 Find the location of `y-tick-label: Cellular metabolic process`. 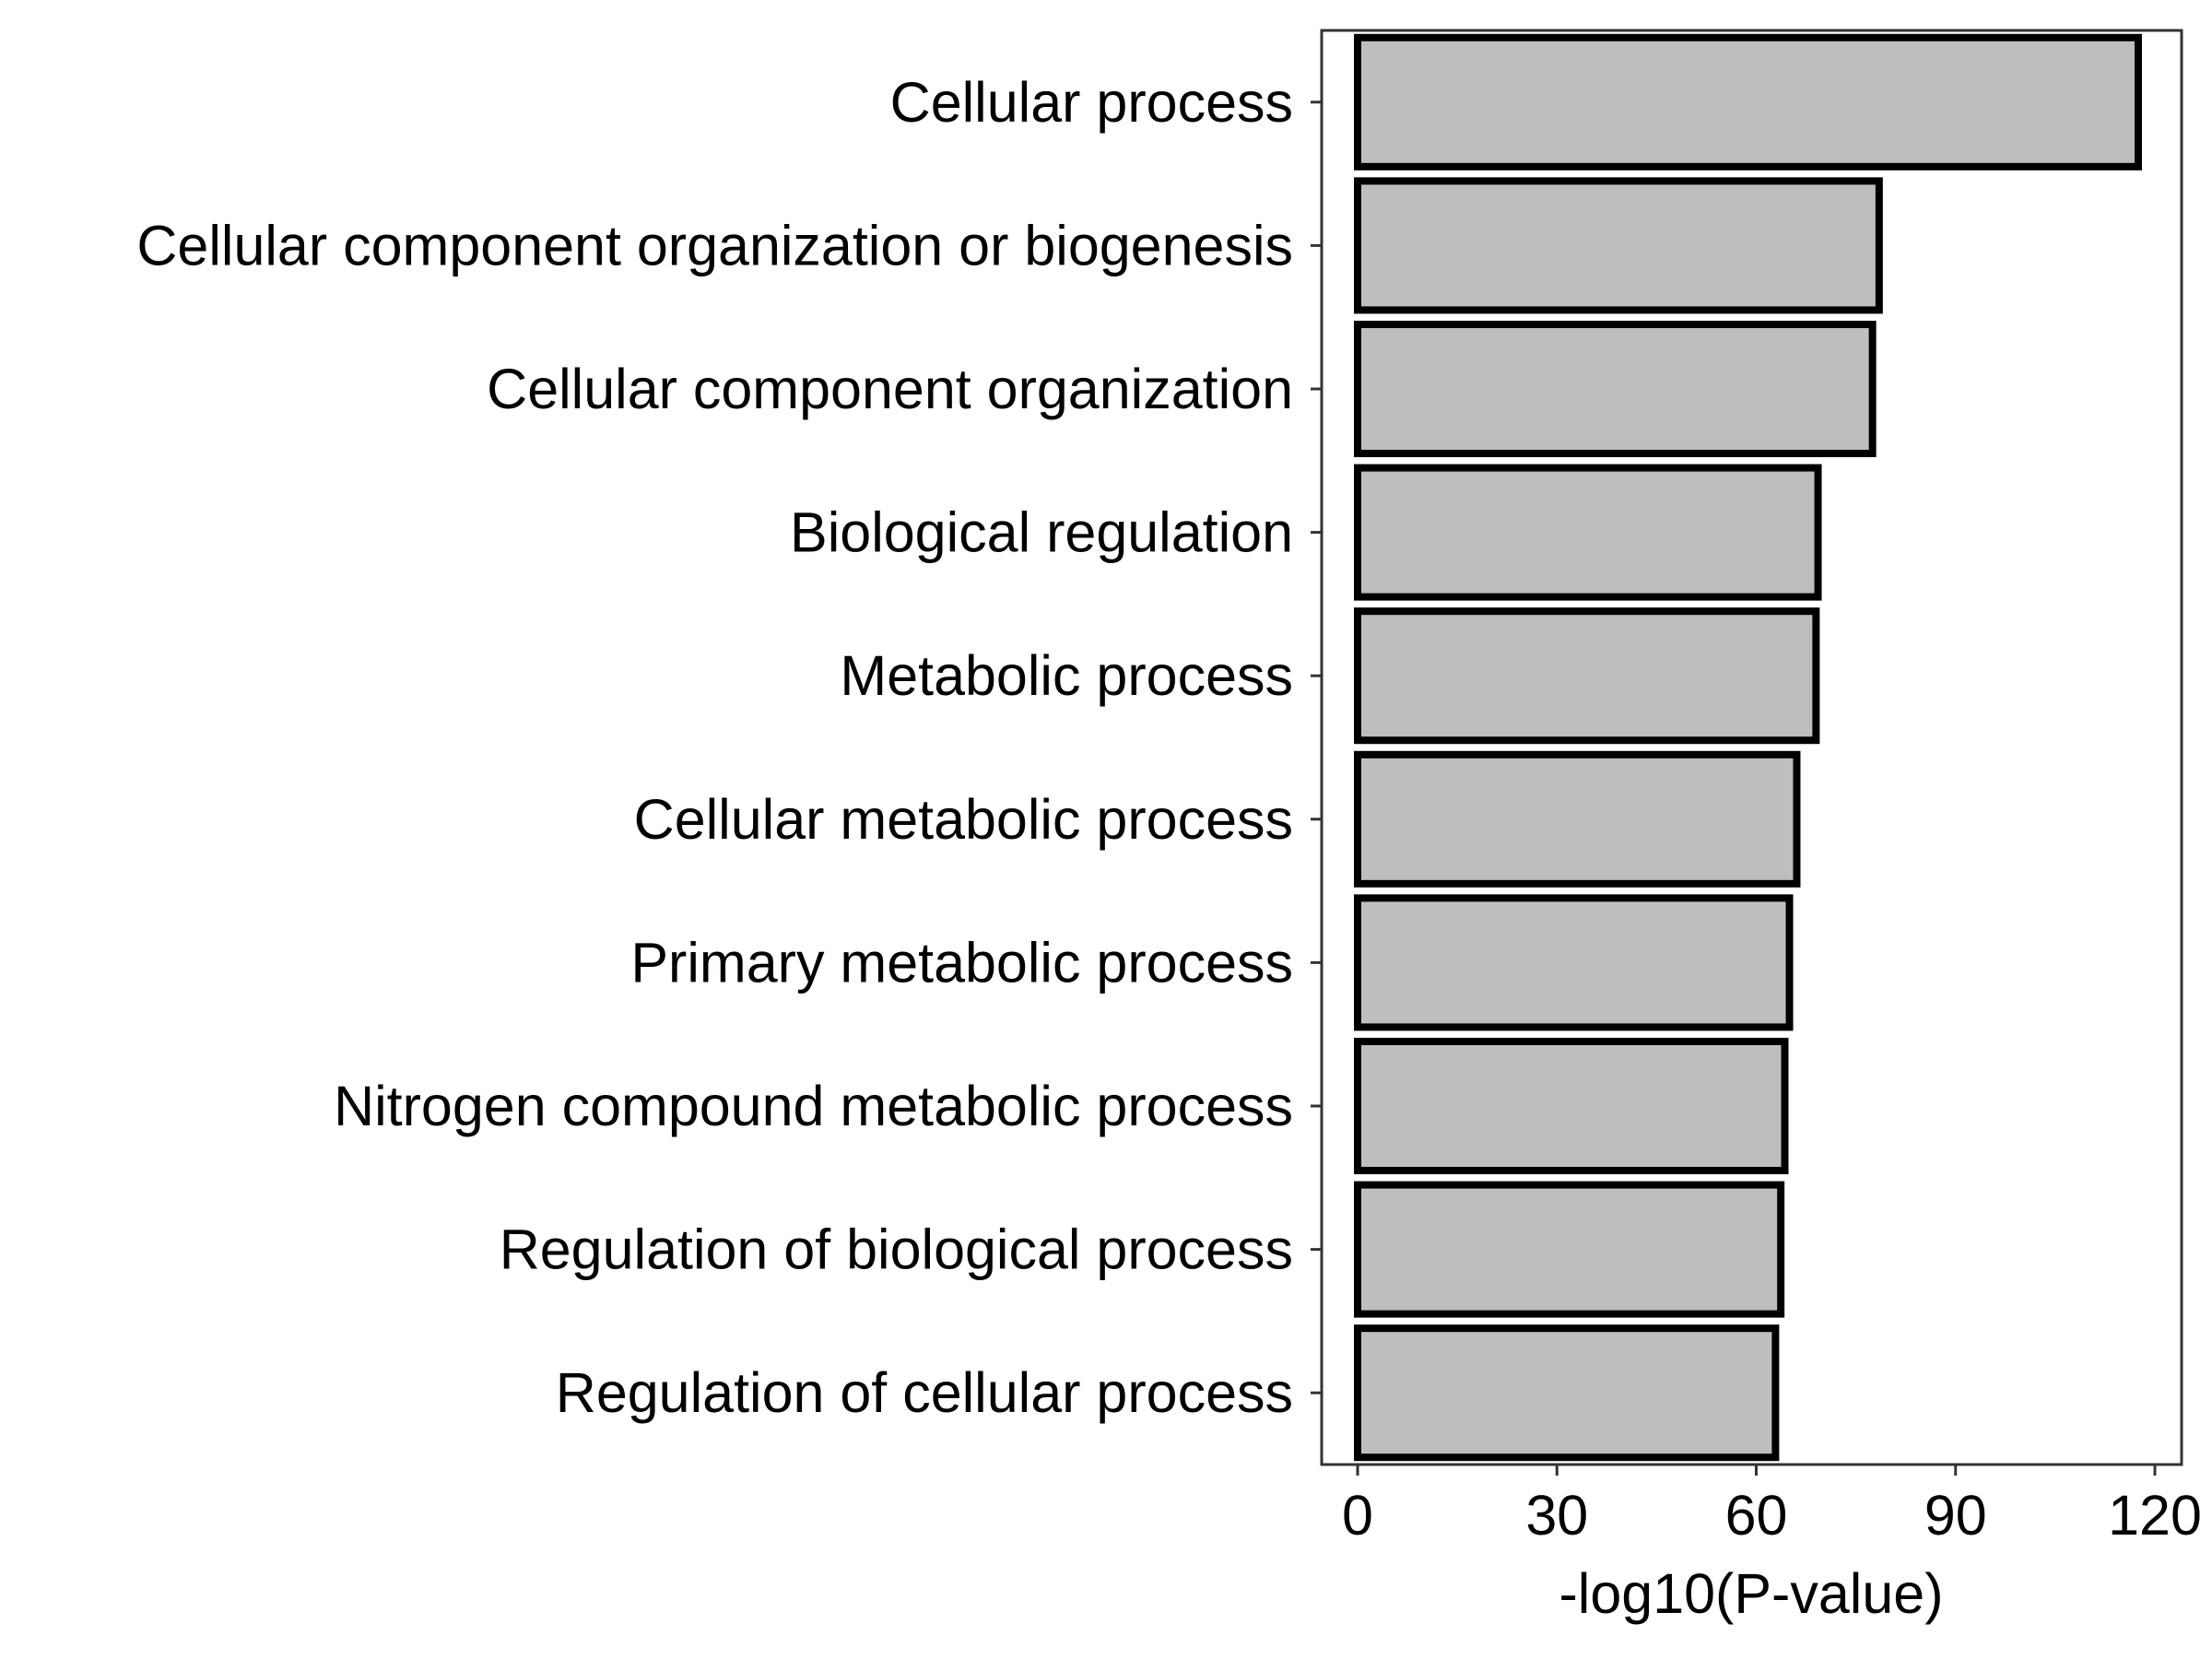

y-tick-label: Cellular metabolic process is located at coordinates (963, 819).